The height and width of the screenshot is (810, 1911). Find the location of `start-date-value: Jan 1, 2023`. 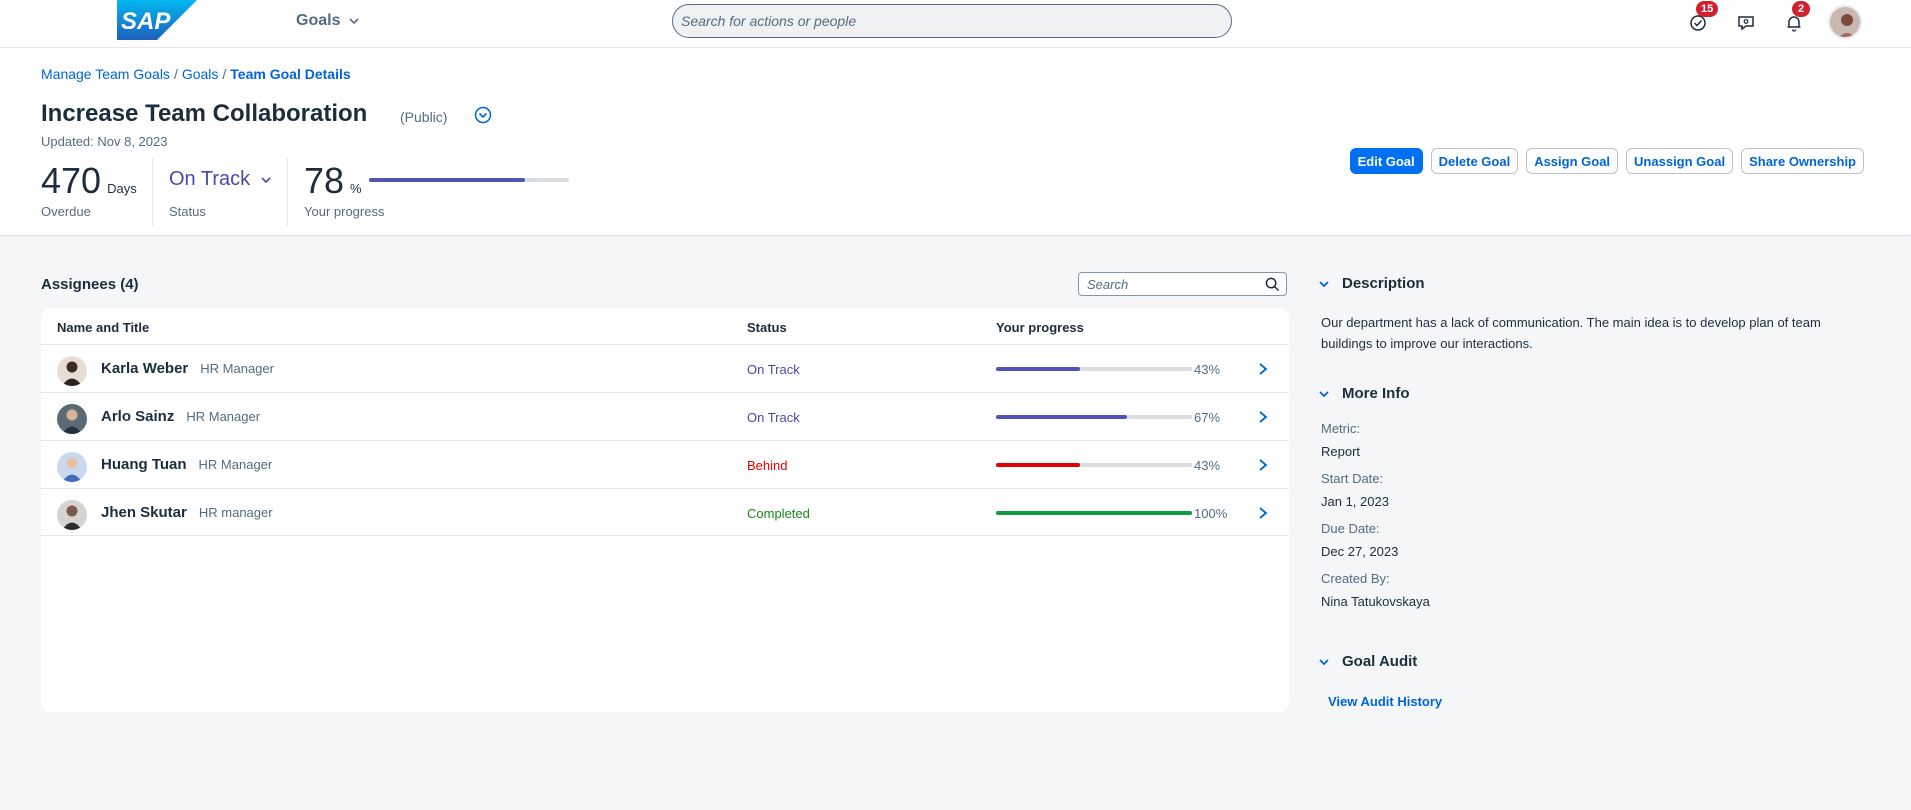

start-date-value: Jan 1, 2023 is located at coordinates (1355, 501).